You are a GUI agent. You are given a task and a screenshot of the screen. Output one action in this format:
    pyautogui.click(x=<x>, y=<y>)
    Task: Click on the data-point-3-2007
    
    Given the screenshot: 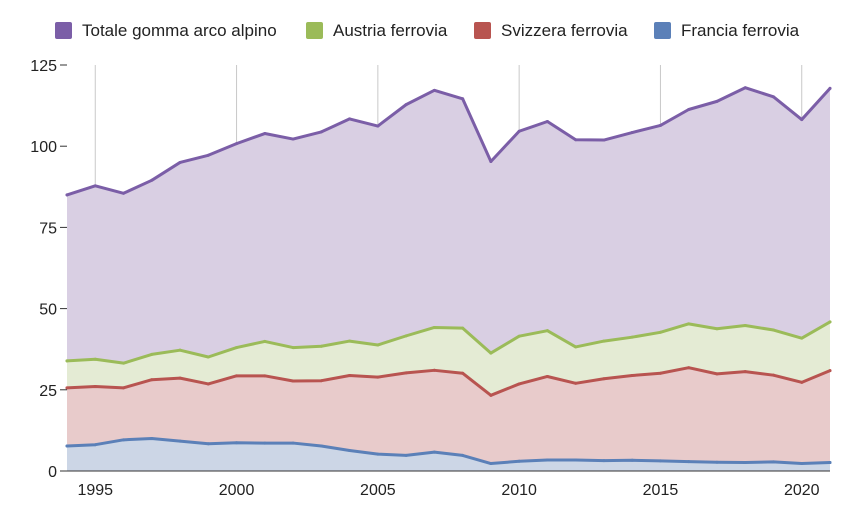 What is the action you would take?
    pyautogui.click(x=434, y=370)
    